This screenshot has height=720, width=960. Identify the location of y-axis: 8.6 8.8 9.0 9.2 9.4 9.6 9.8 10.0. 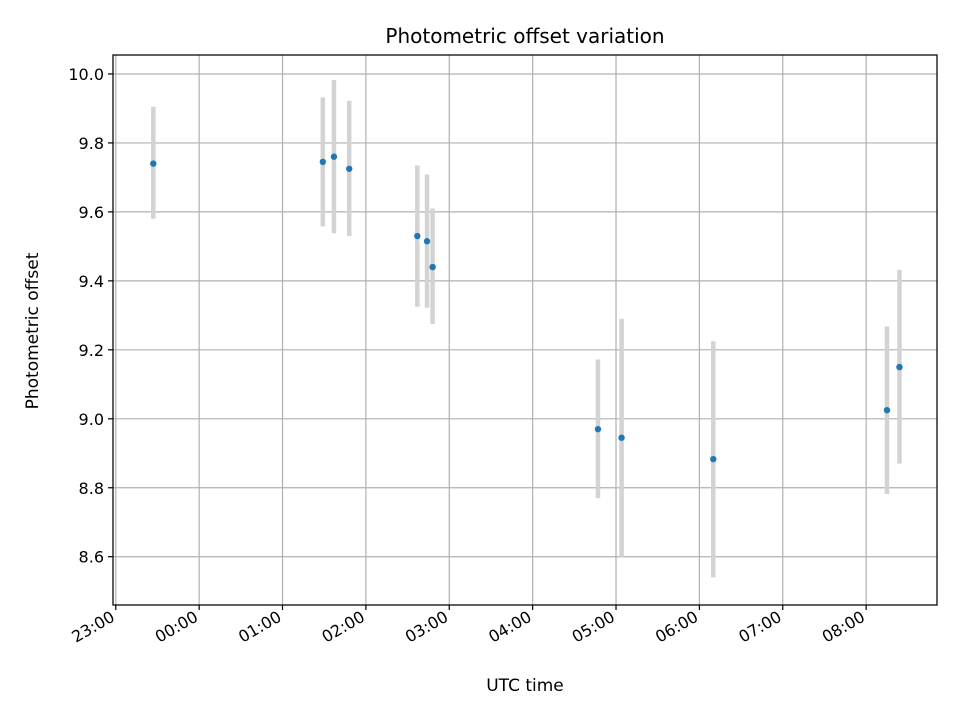
(90, 316).